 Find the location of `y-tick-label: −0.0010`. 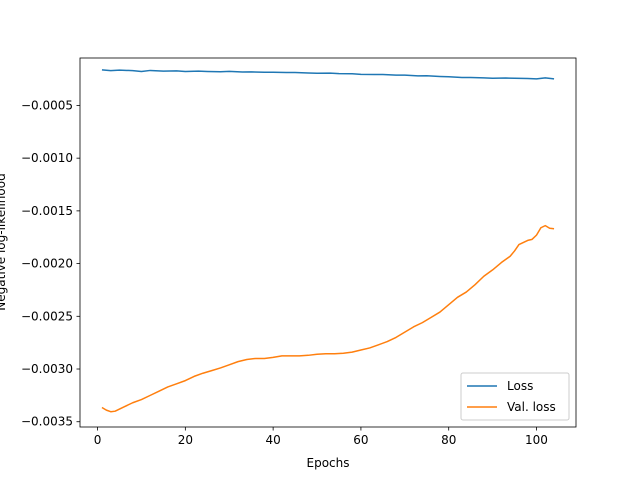

y-tick-label: −0.0010 is located at coordinates (47, 158).